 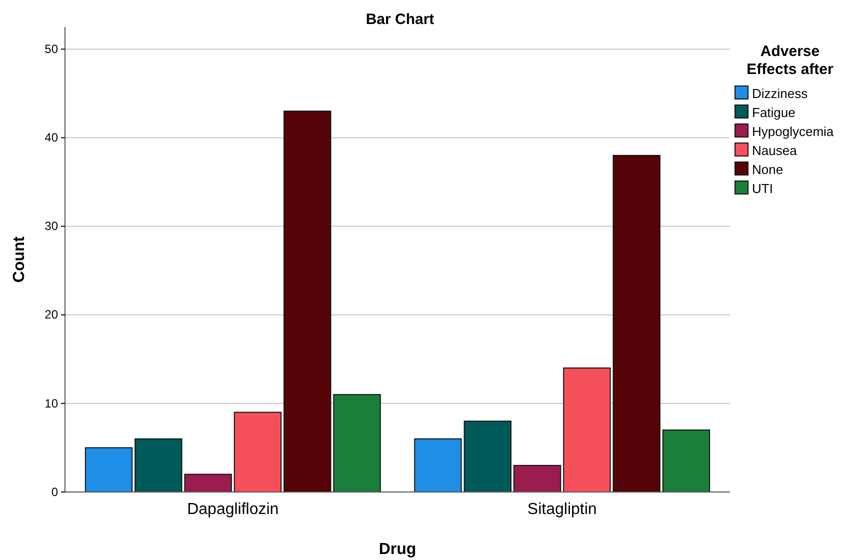 What do you see at coordinates (51, 403) in the screenshot?
I see `y-tick-label: 10` at bounding box center [51, 403].